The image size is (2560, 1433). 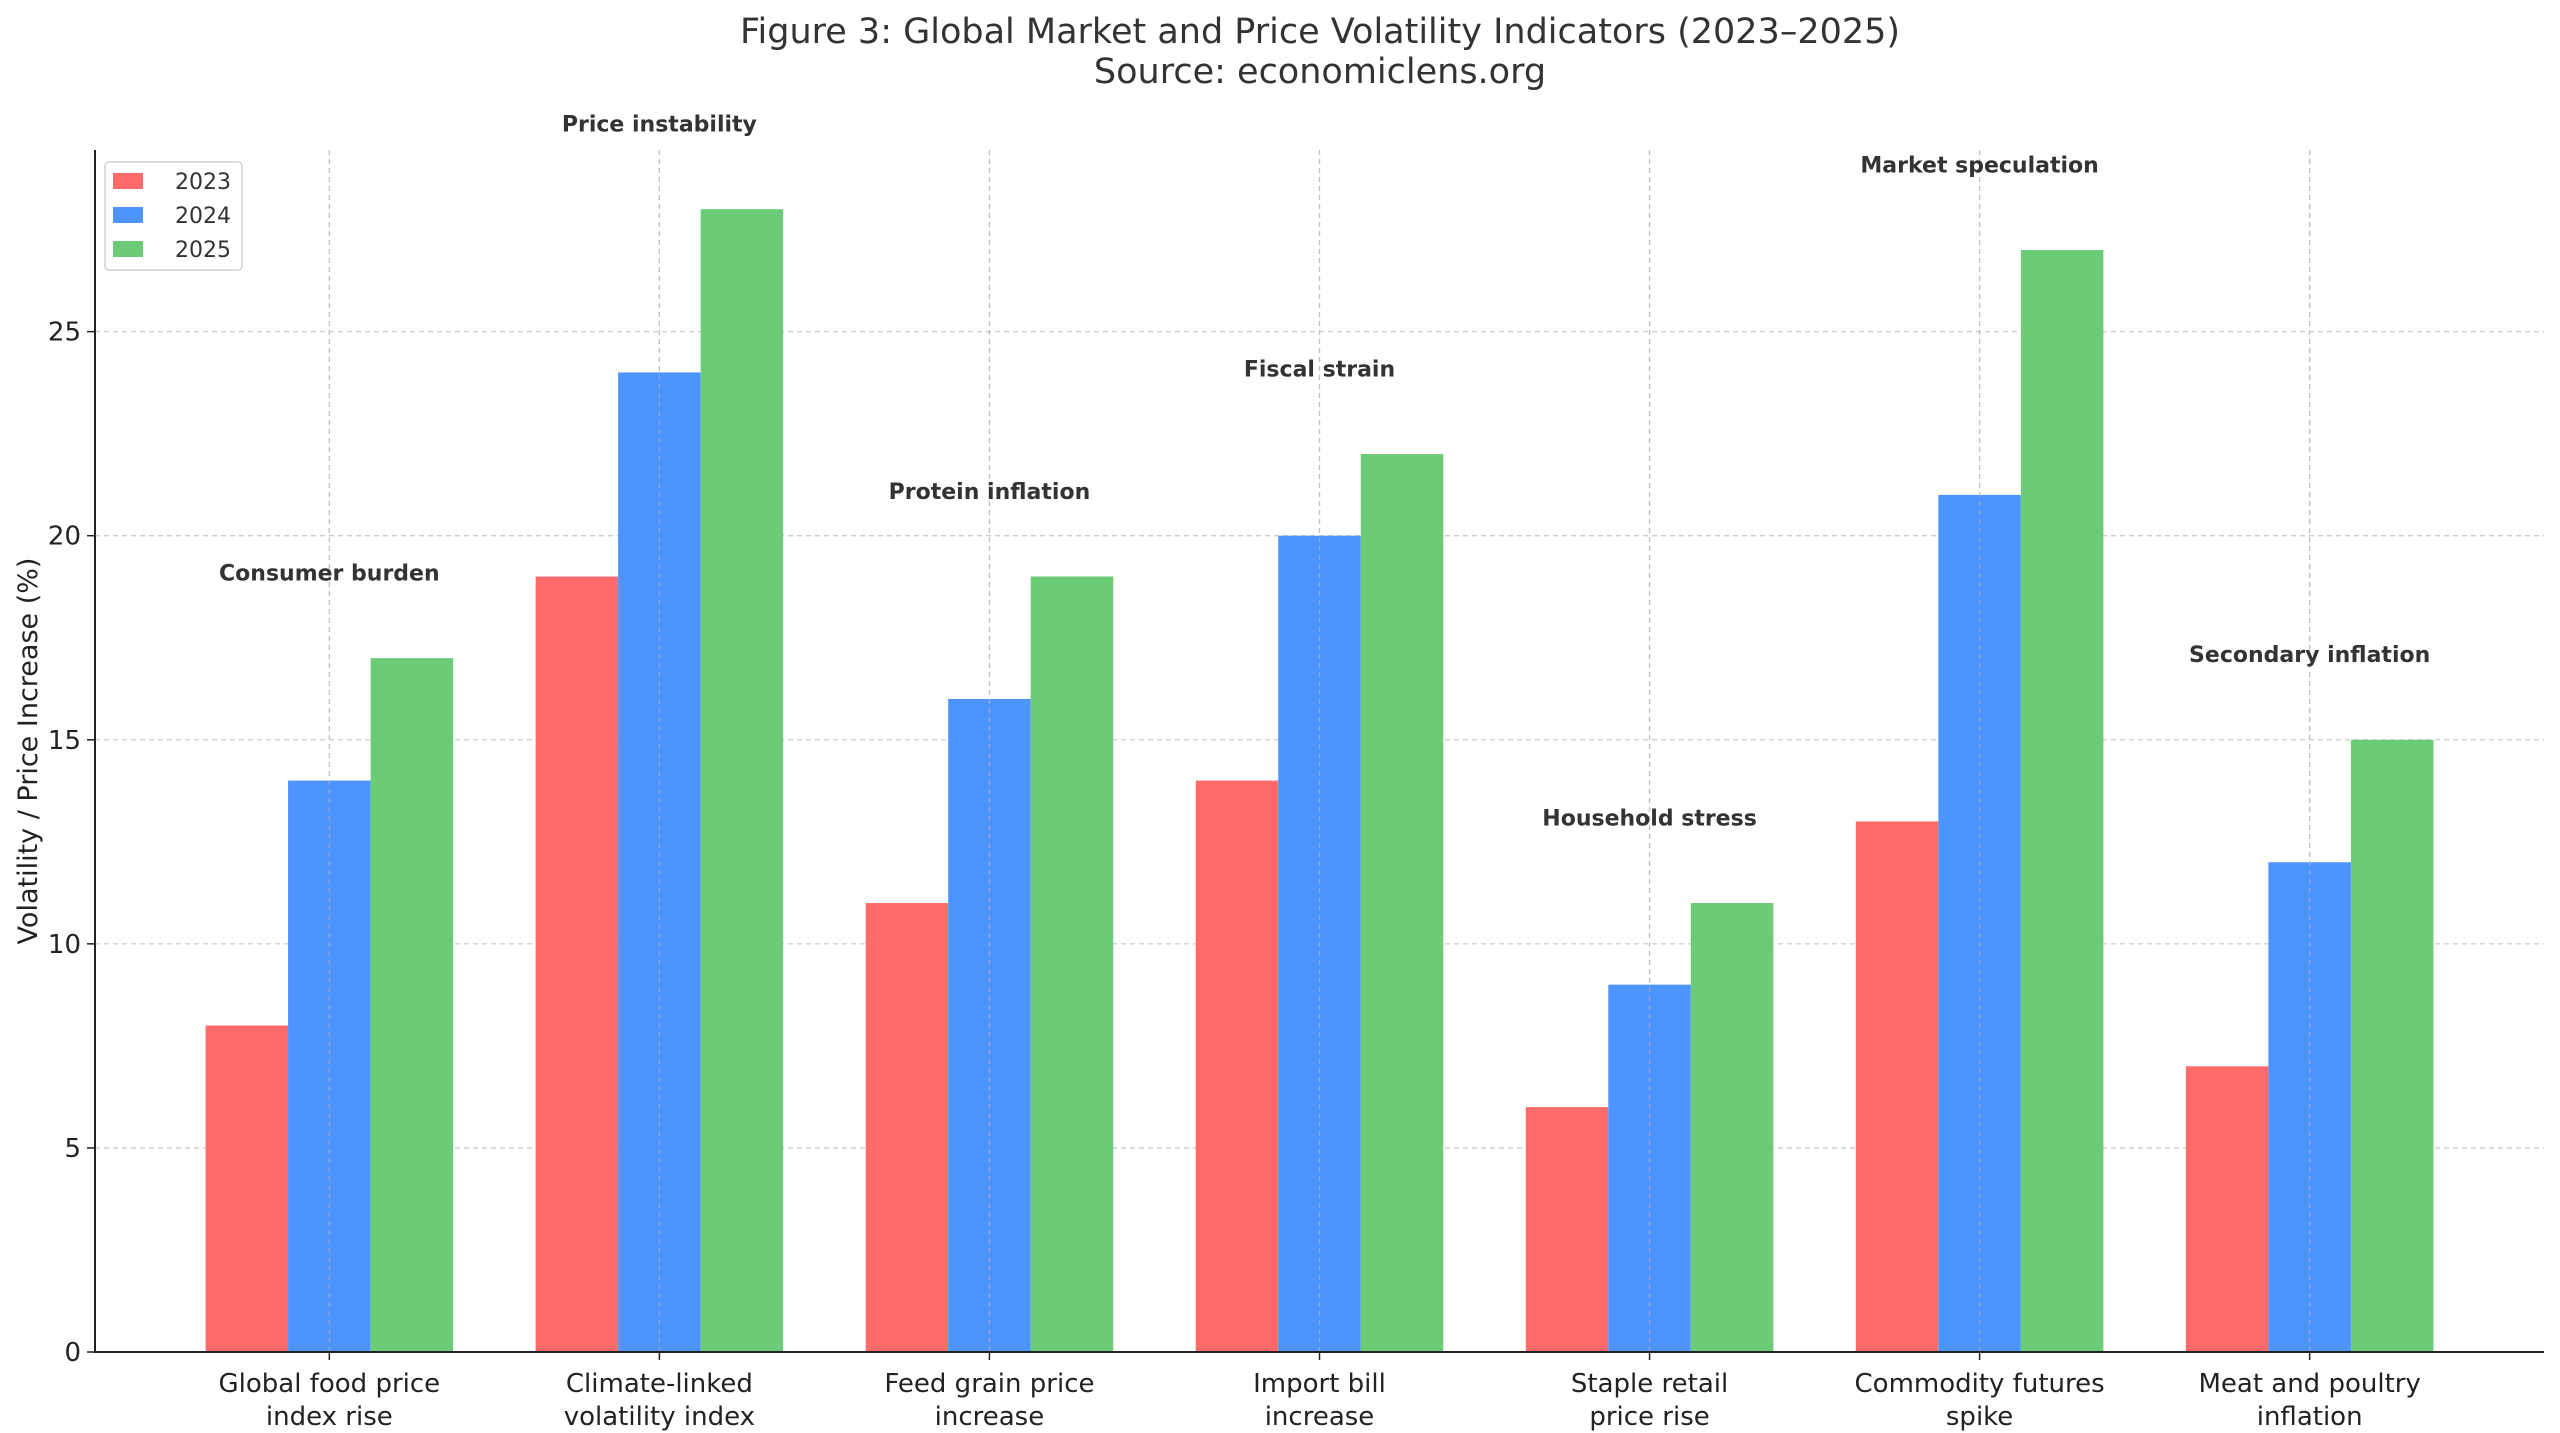 What do you see at coordinates (659, 1384) in the screenshot?
I see `x-tick-label-line: Climate-linked` at bounding box center [659, 1384].